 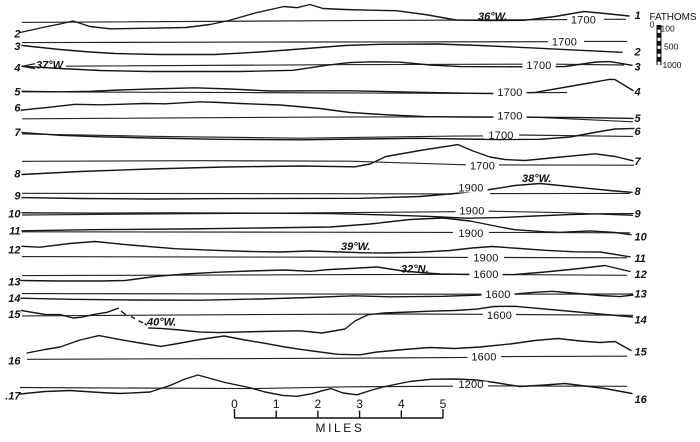 I want to click on svg-text: FATHOMS, so click(x=673, y=17).